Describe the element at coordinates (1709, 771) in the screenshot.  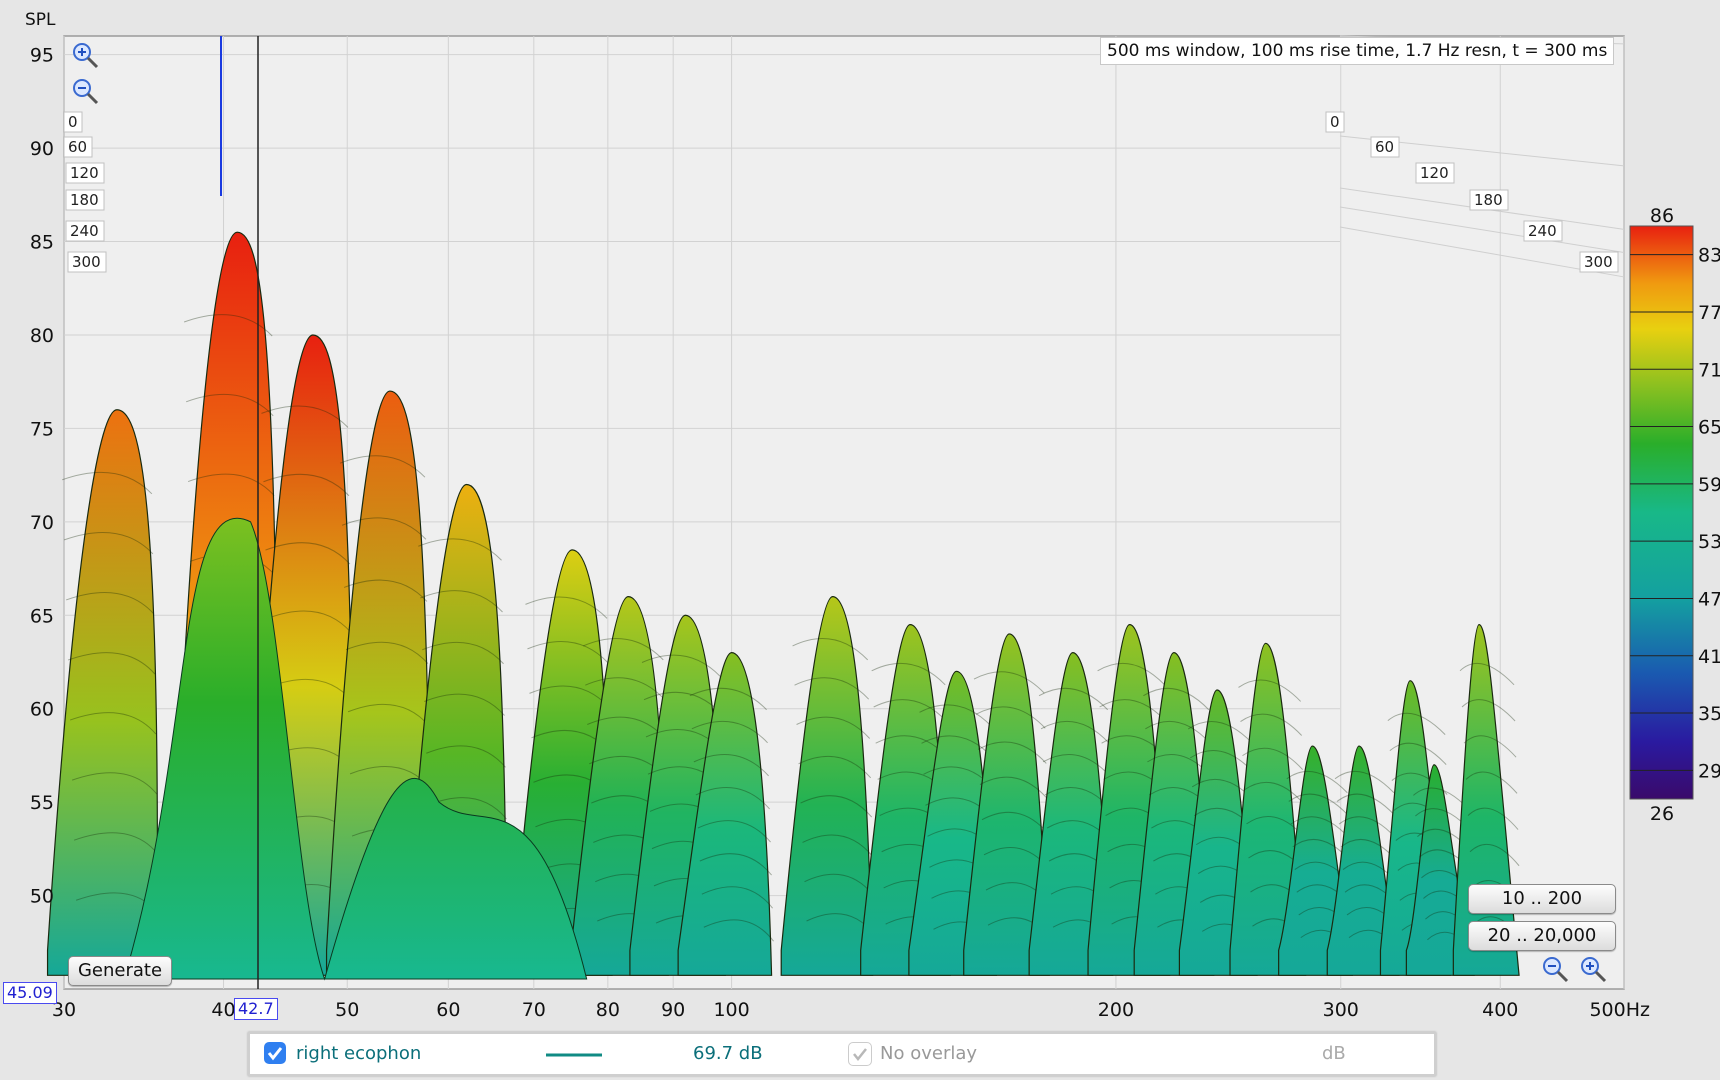
I see `colorbar-tick-29: 29` at that location.